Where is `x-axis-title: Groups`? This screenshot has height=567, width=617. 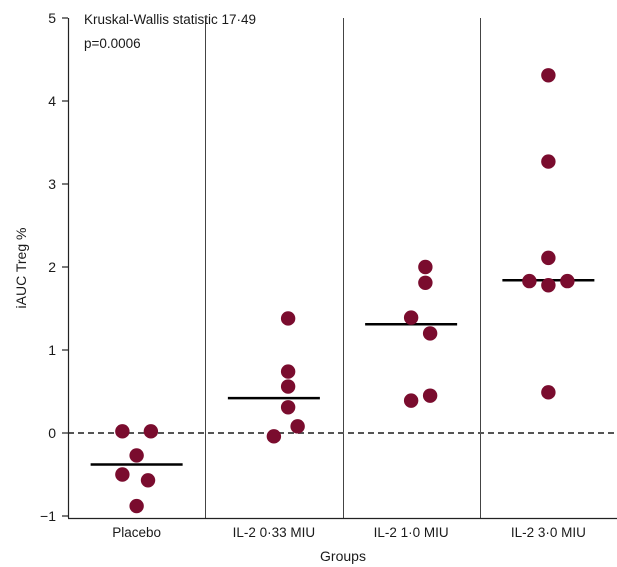
x-axis-title: Groups is located at coordinates (343, 556).